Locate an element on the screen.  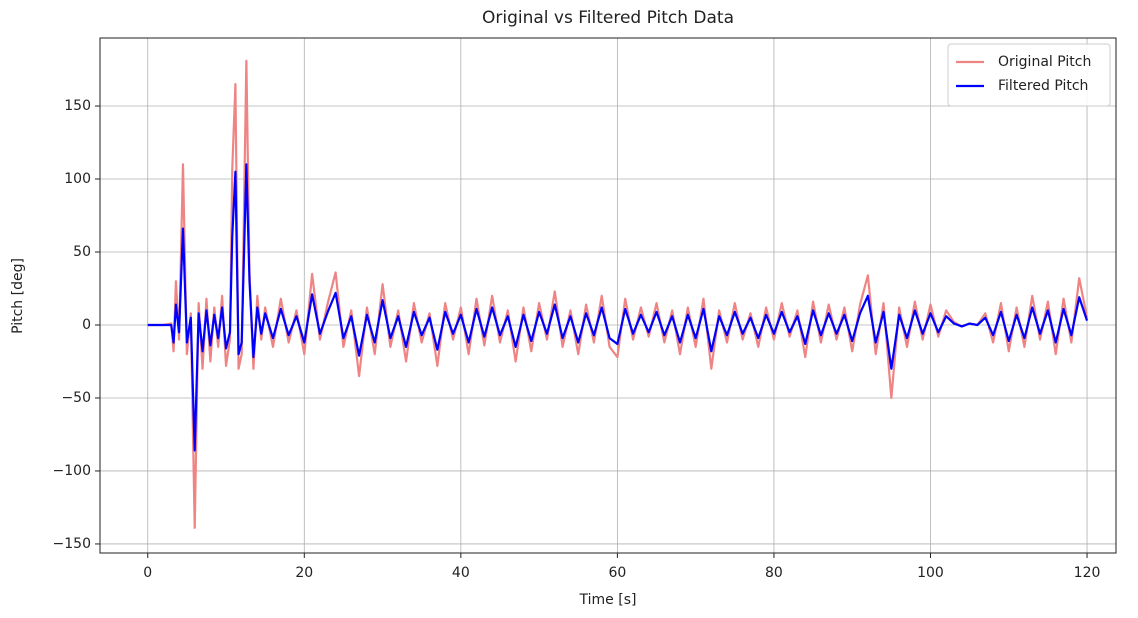
y-tick-label: −50 is located at coordinates (76, 398).